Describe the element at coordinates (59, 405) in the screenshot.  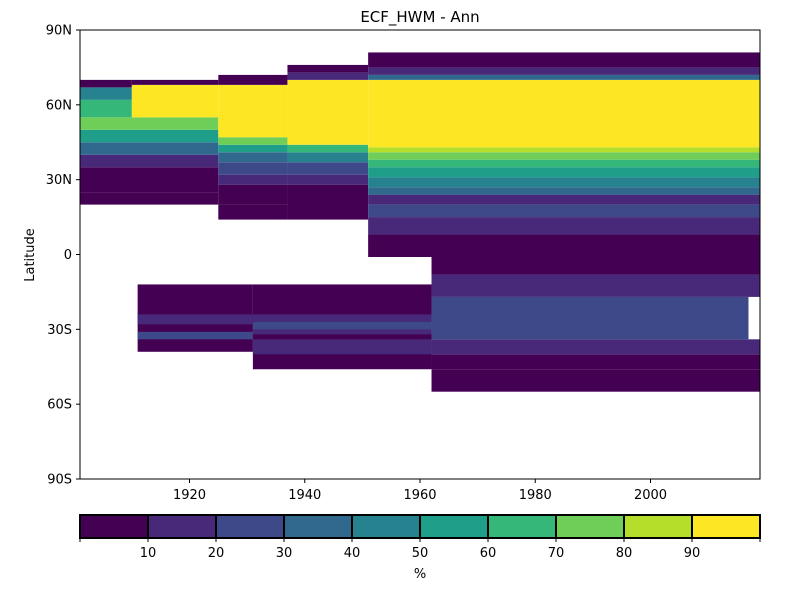
I see `y-tick-label: 60S` at that location.